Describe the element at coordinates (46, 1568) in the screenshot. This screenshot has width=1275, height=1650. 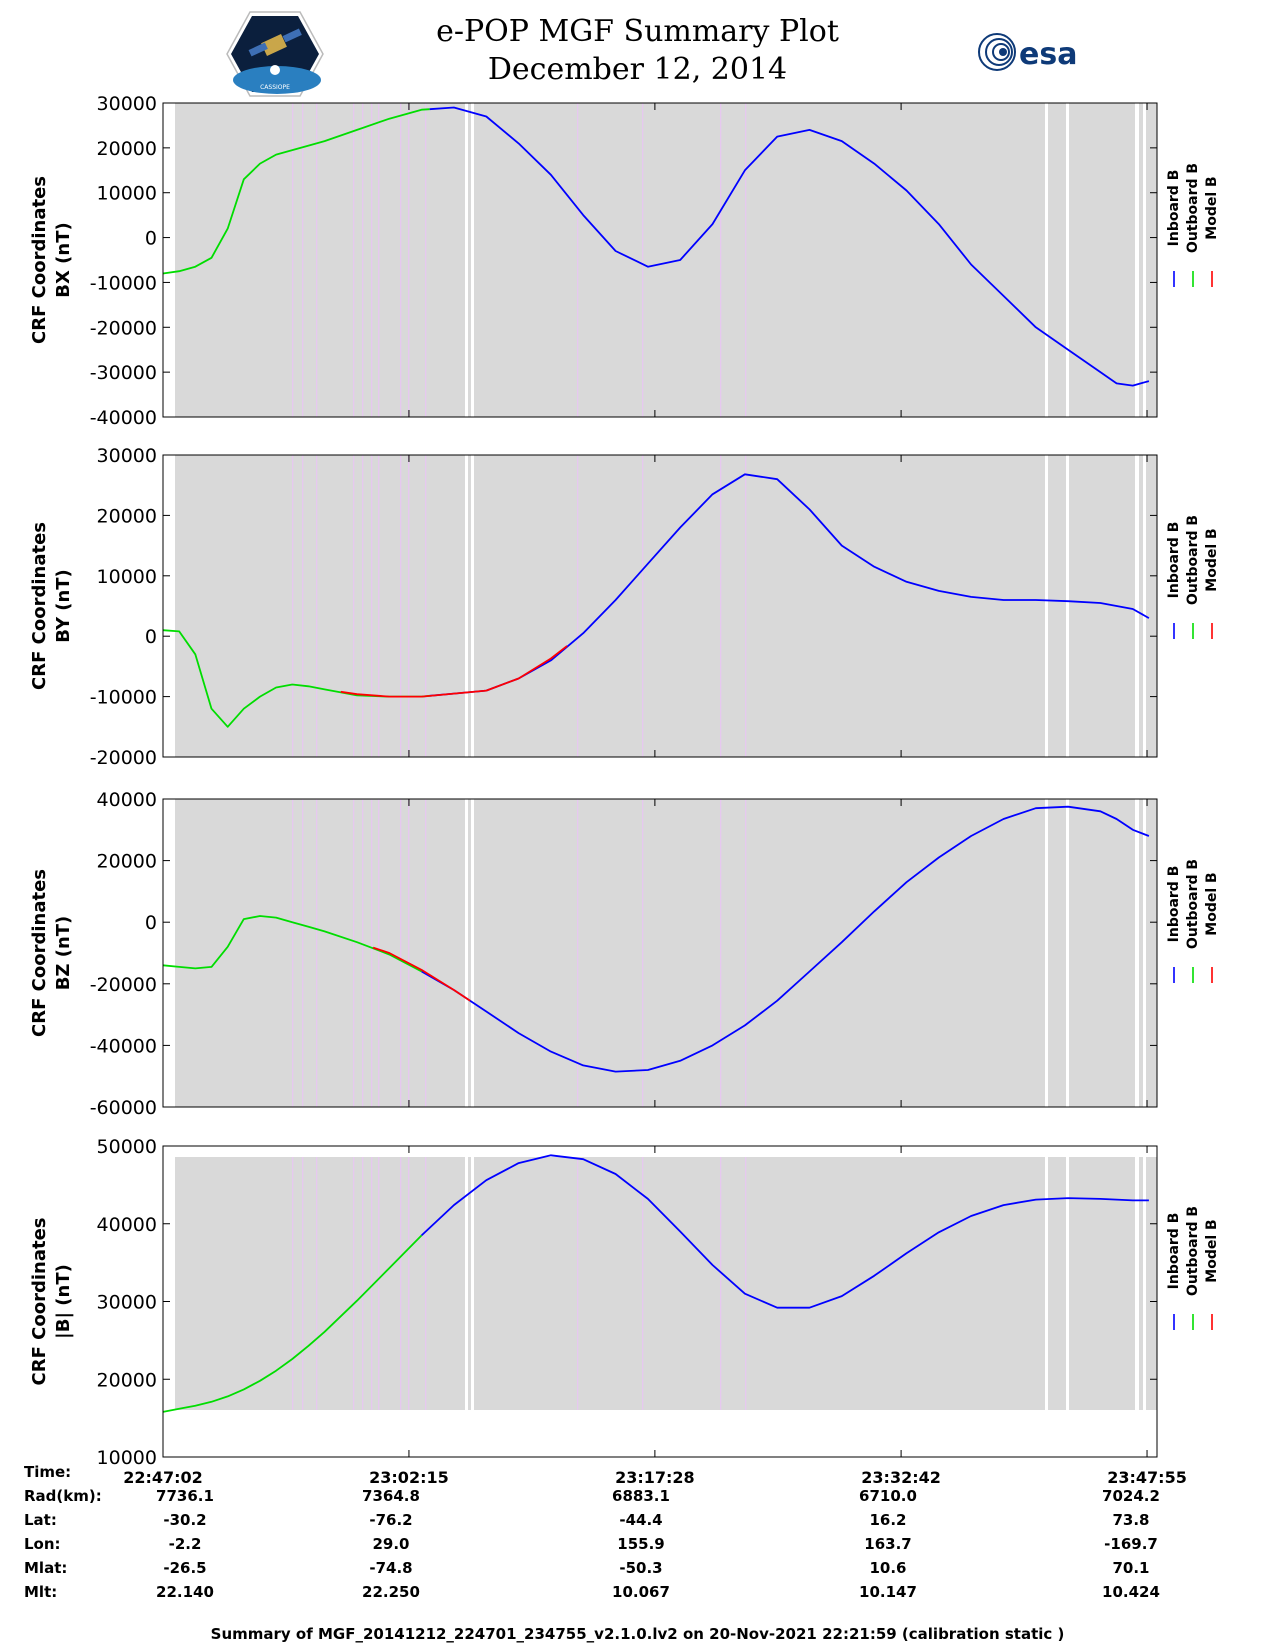
I see `ephemeris-label: Mlat:` at that location.